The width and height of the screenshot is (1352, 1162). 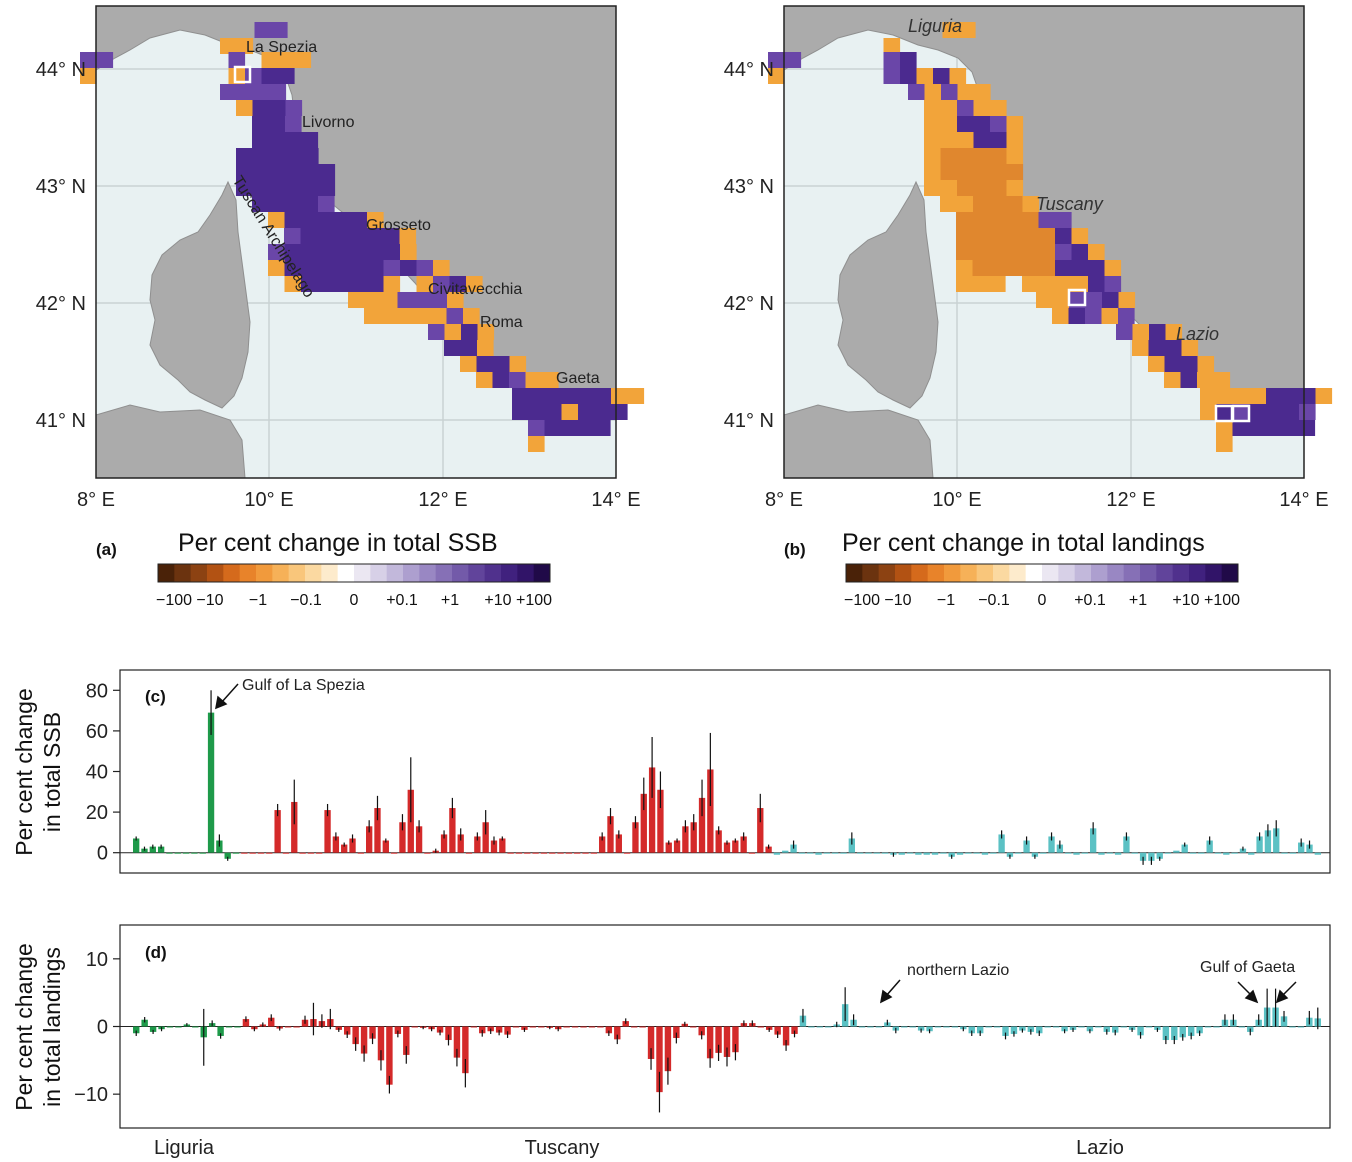 What do you see at coordinates (749, 421) in the screenshot?
I see `lat-tick: 41° N` at bounding box center [749, 421].